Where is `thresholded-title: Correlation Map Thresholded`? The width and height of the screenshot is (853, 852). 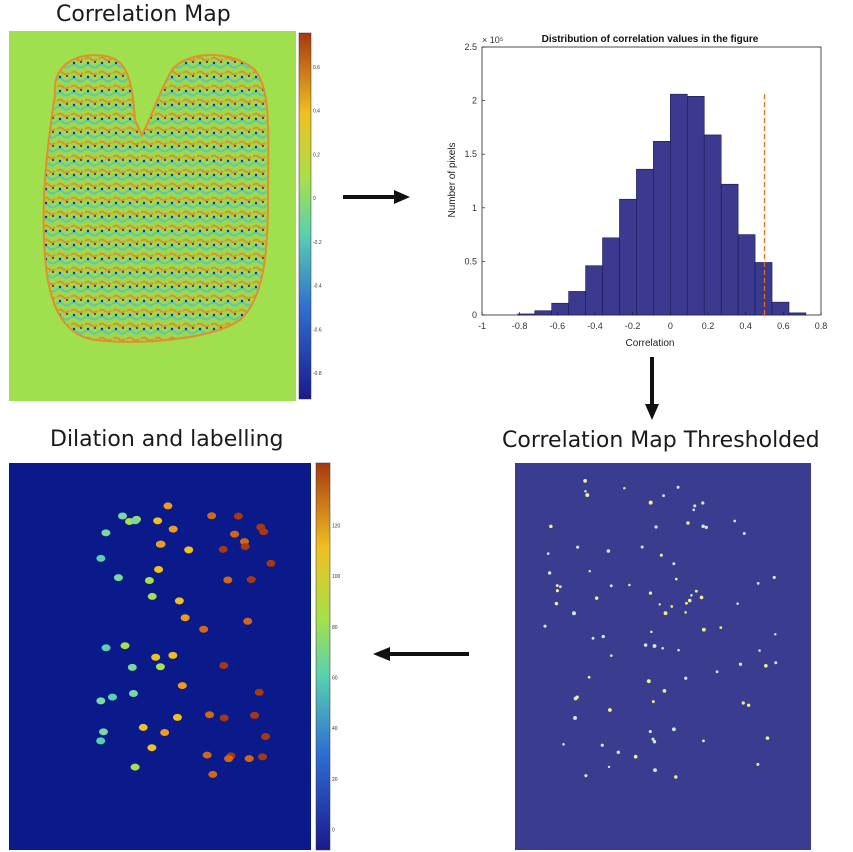 thresholded-title: Correlation Map Thresholded is located at coordinates (661, 440).